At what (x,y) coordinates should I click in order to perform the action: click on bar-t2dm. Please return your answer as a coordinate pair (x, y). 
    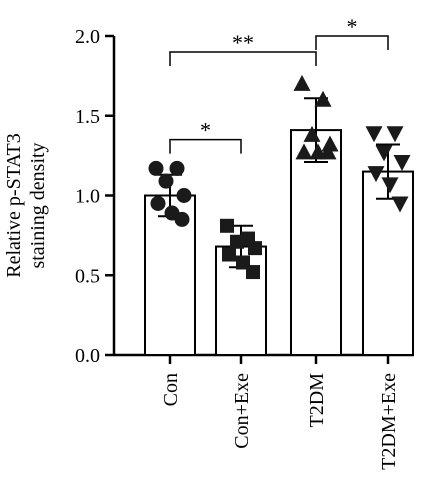
    Looking at the image, I should click on (316, 242).